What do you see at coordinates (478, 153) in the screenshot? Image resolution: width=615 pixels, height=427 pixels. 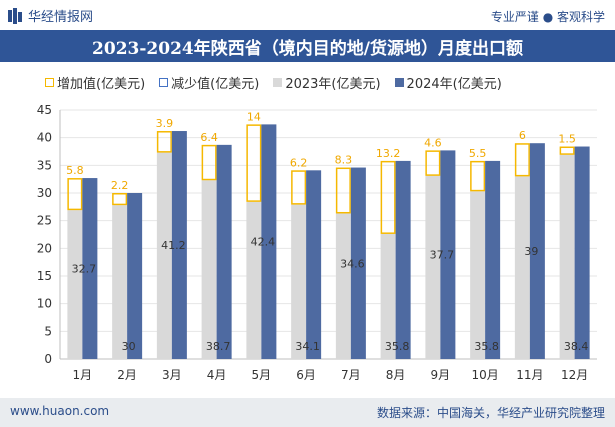 I see `increase-label: 5.5` at bounding box center [478, 153].